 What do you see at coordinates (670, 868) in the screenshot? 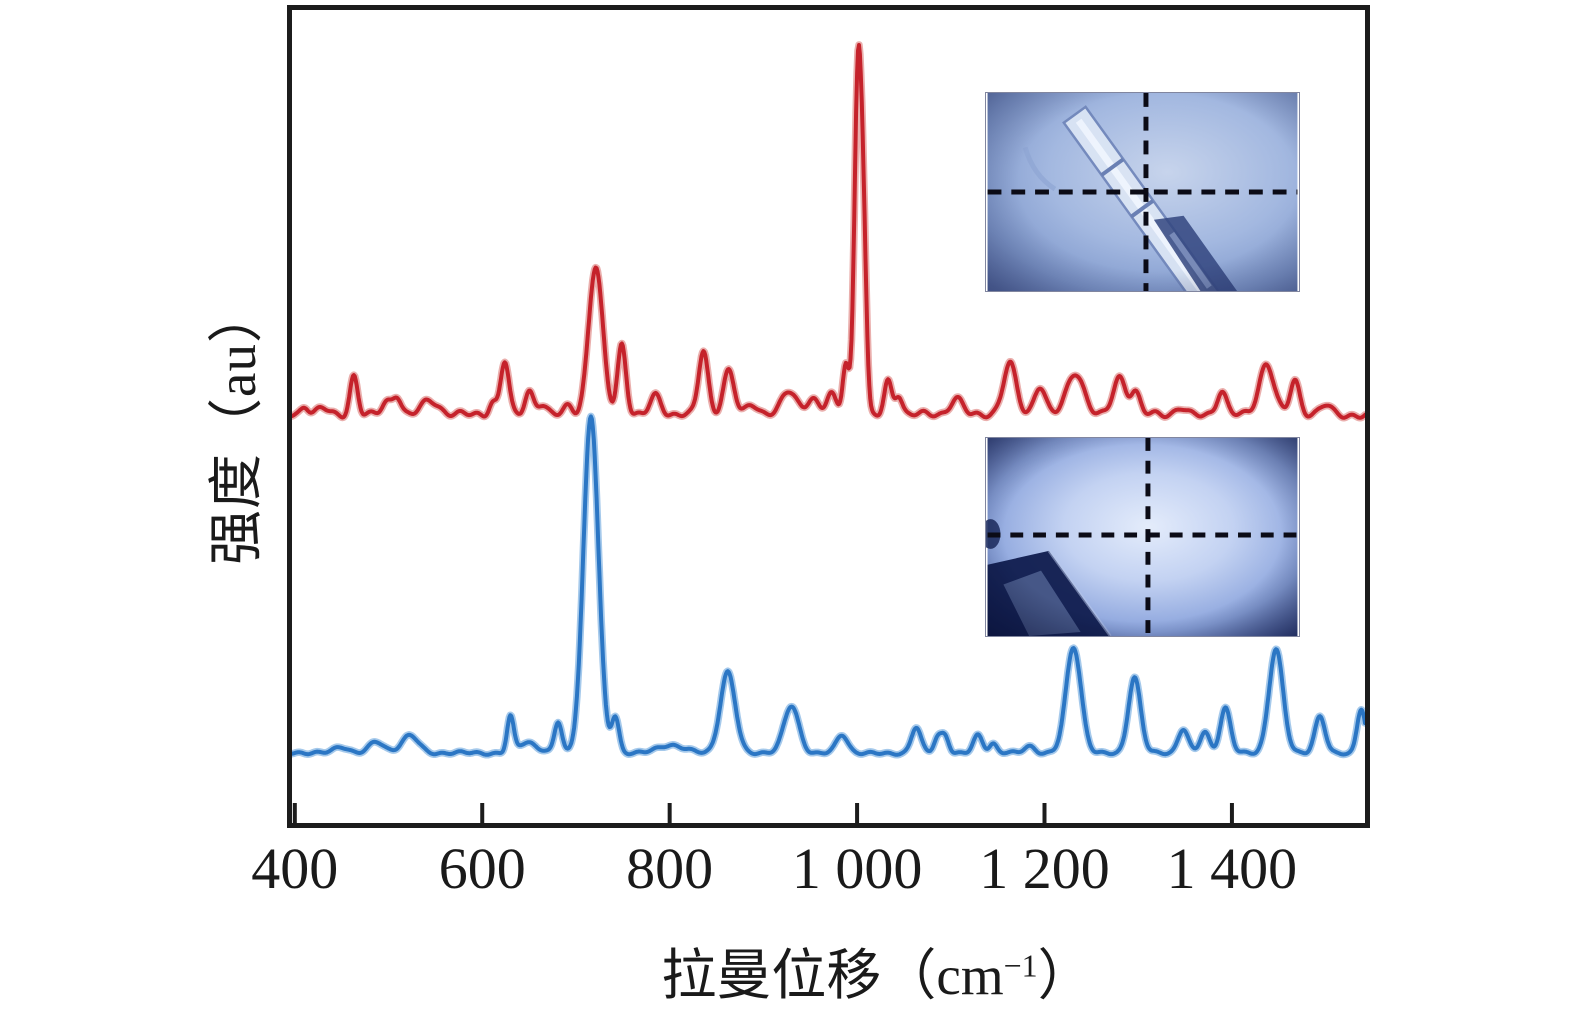
I see `x-tick-label: 800` at bounding box center [670, 868].